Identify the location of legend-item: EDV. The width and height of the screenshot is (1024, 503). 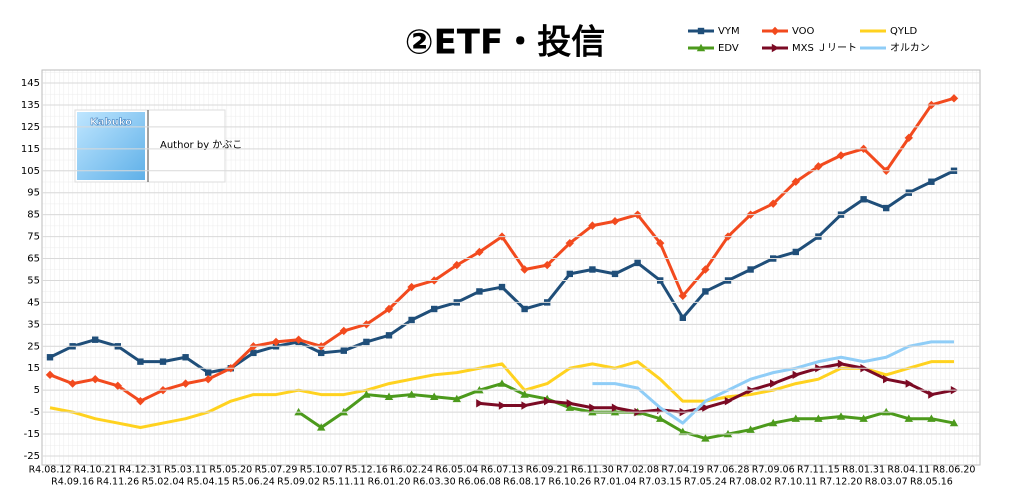
(713, 48).